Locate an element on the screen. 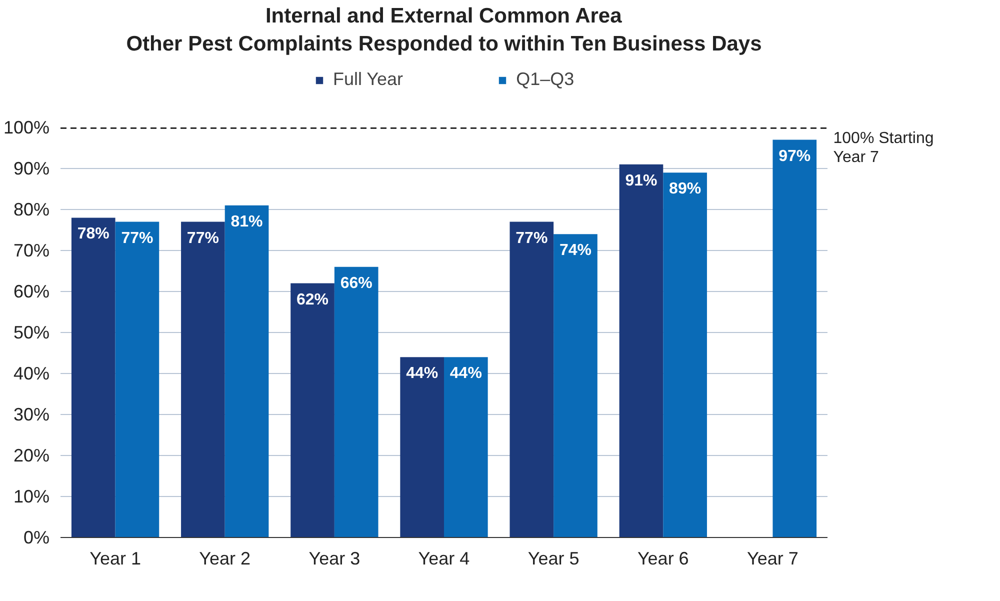 This screenshot has width=1000, height=601. y-tick-label: 70% is located at coordinates (31, 250).